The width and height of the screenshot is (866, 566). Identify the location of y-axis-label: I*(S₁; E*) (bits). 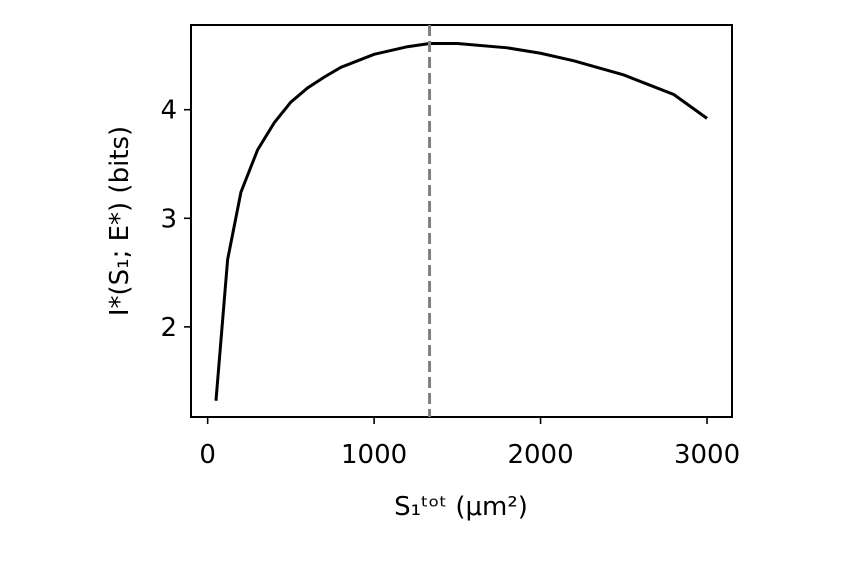
(120, 221).